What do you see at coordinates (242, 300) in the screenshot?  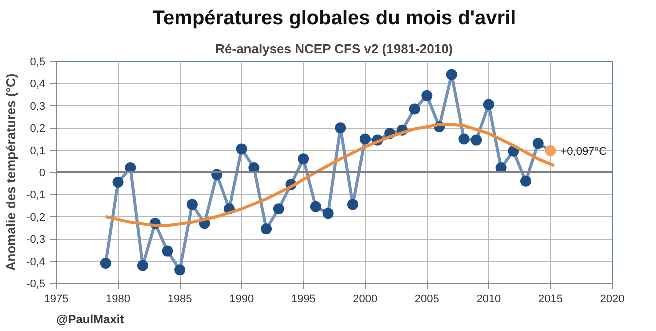 I see `x-tick-label: 1990` at bounding box center [242, 300].